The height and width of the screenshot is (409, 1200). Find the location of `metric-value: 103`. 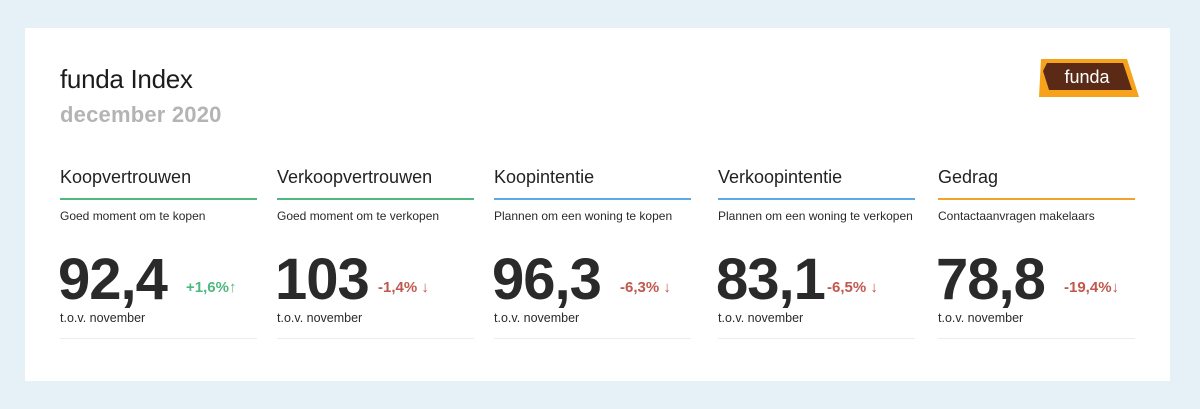

metric-value: 103 is located at coordinates (322, 279).